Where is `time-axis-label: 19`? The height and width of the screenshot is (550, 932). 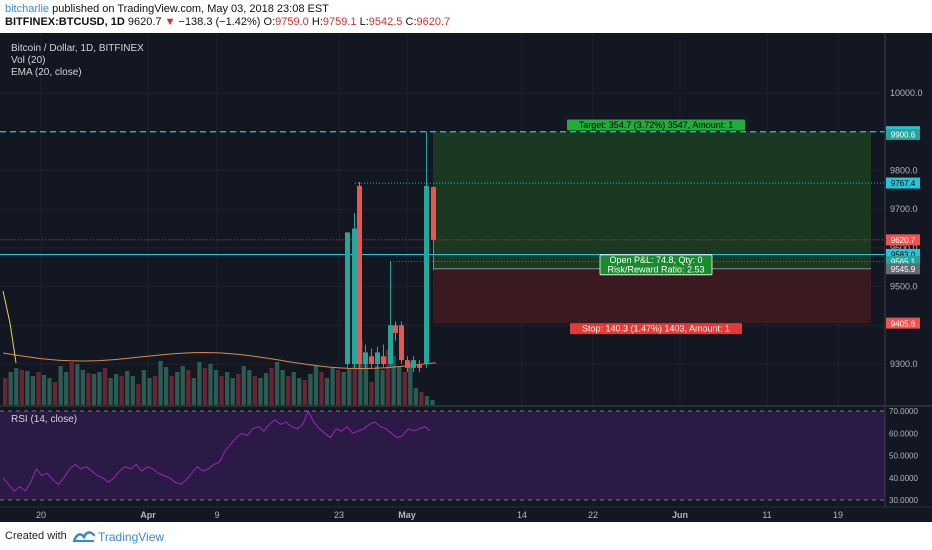 time-axis-label: 19 is located at coordinates (838, 515).